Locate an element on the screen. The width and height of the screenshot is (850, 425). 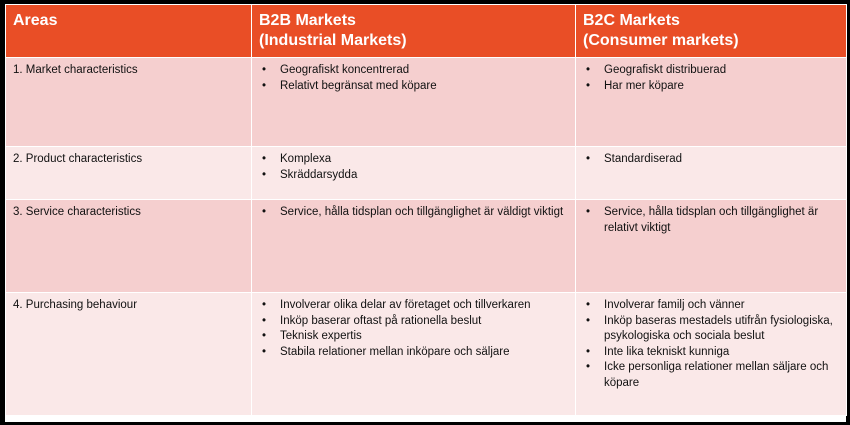
list-item: Skräddarsydda is located at coordinates (414, 176).